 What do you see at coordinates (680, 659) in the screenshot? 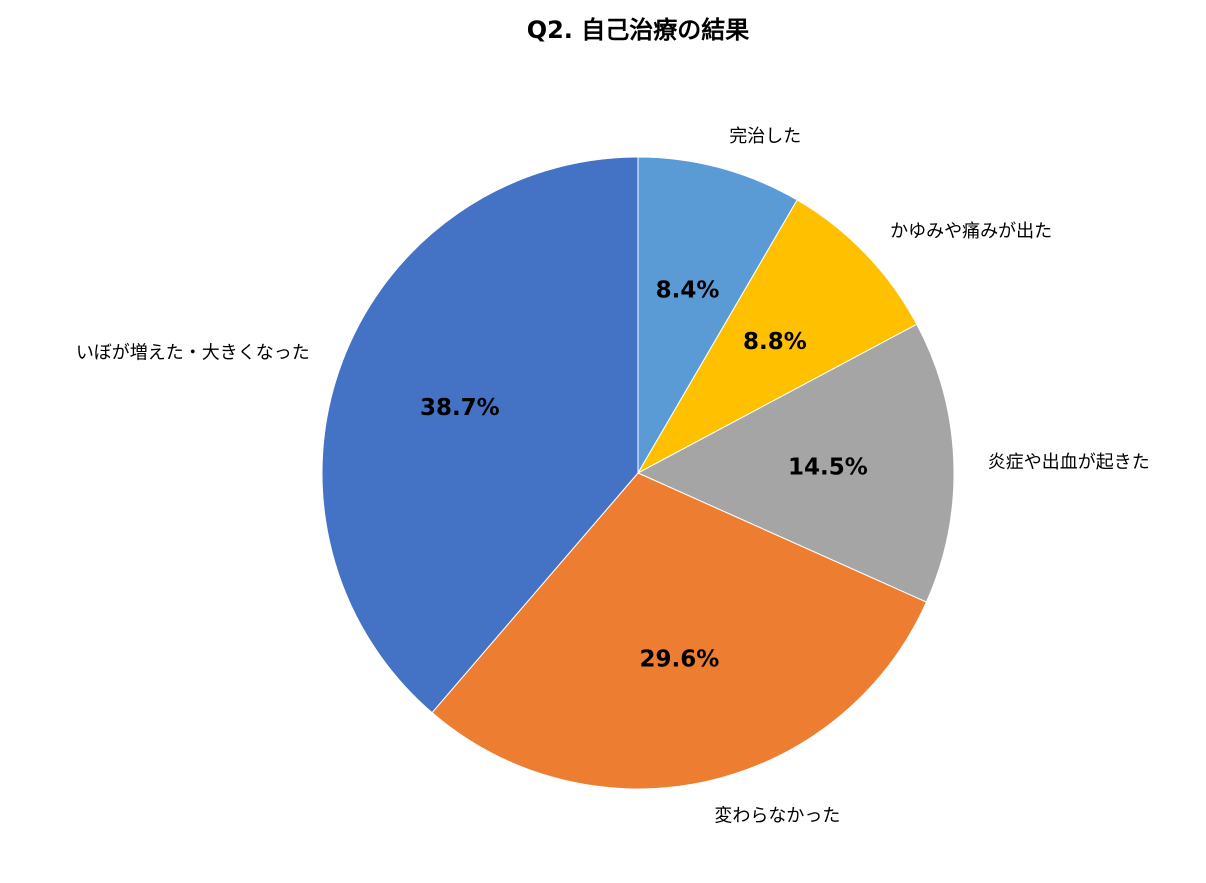
I see `data-label: 29.6%` at bounding box center [680, 659].